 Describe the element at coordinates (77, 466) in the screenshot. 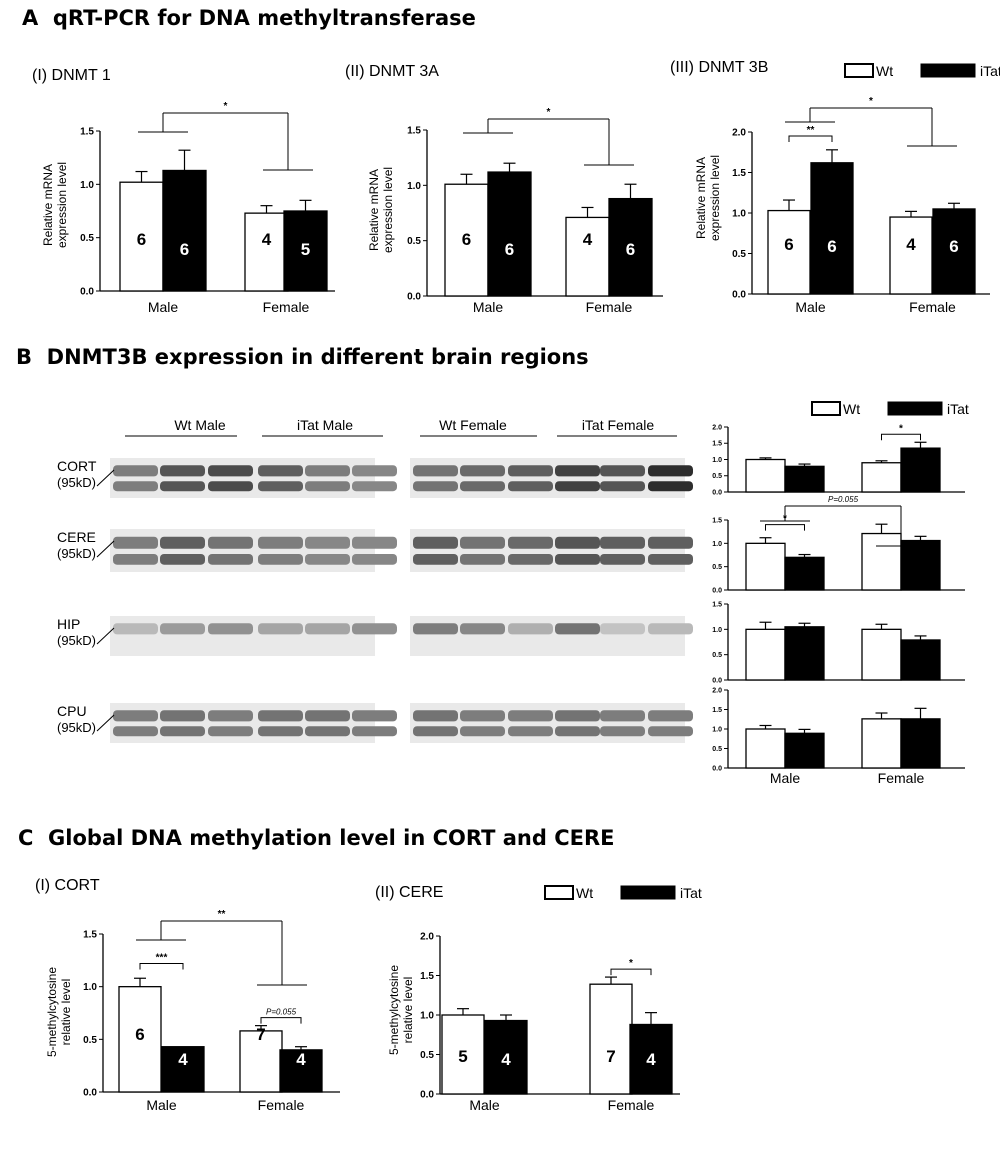

I see `blot-region-label: CORT` at that location.